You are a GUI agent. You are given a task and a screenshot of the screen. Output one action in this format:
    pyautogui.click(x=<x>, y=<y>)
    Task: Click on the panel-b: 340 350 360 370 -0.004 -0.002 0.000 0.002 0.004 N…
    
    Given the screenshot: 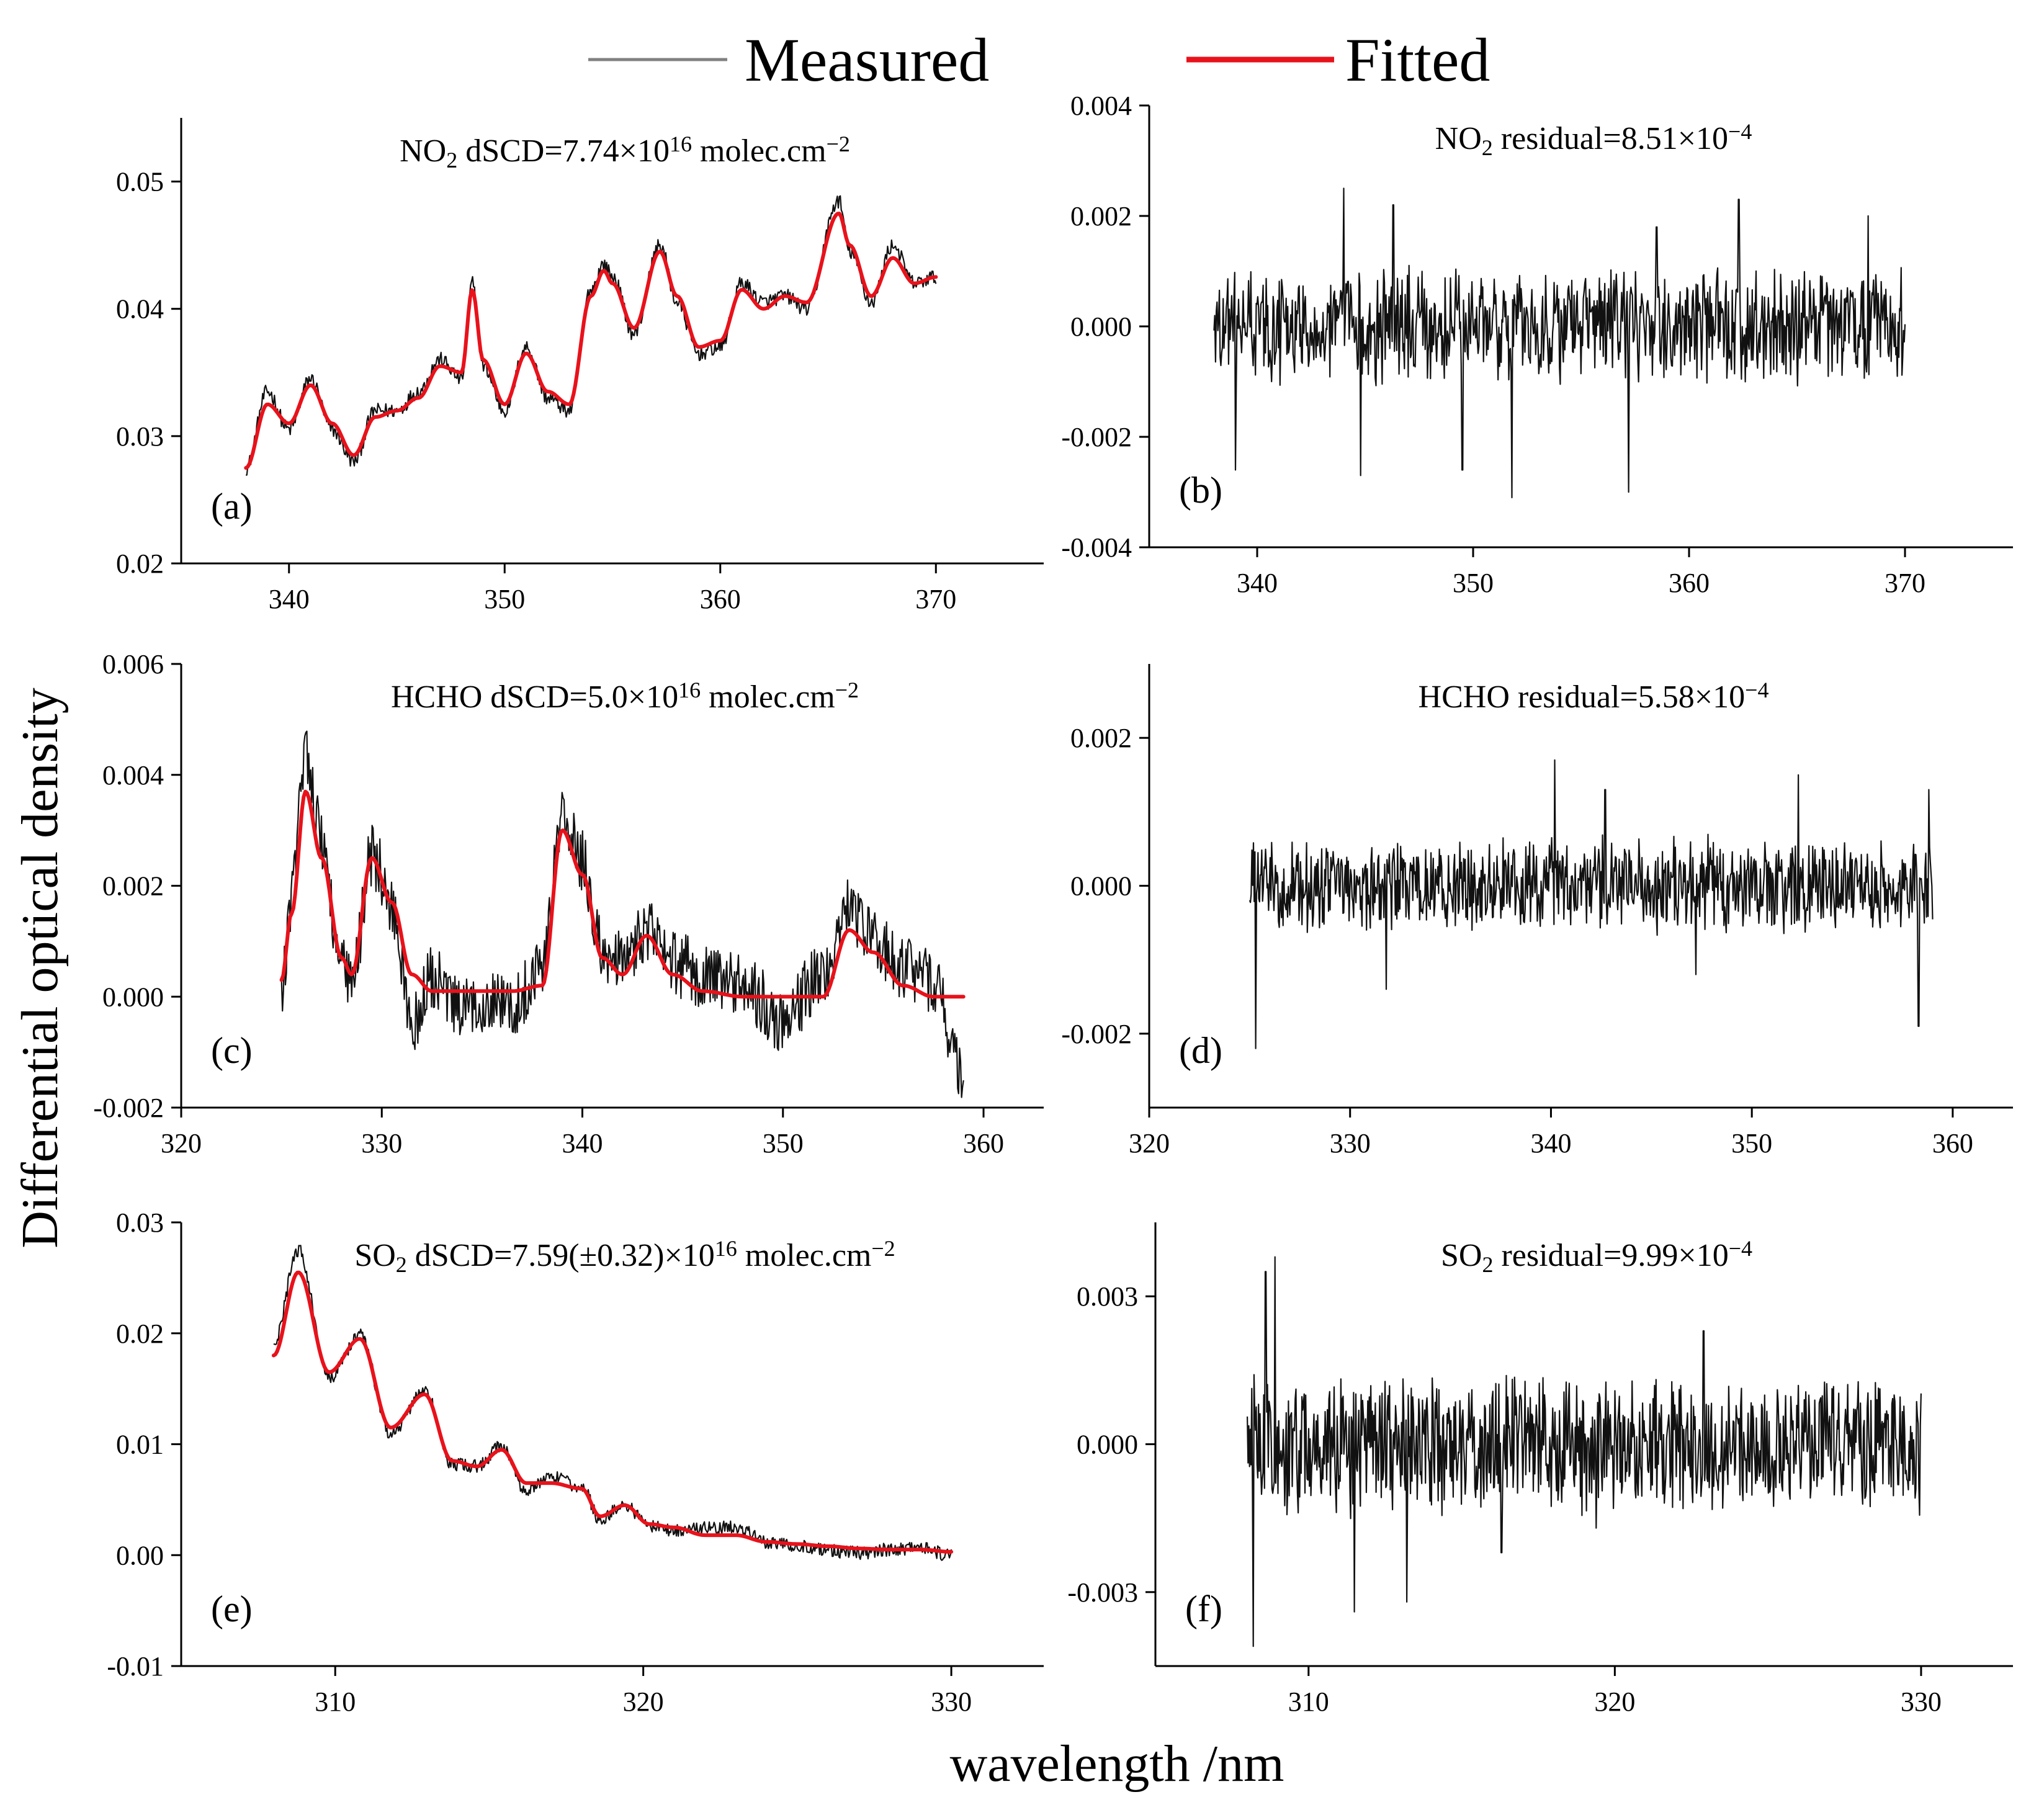 What is the action you would take?
    pyautogui.click(x=1537, y=344)
    